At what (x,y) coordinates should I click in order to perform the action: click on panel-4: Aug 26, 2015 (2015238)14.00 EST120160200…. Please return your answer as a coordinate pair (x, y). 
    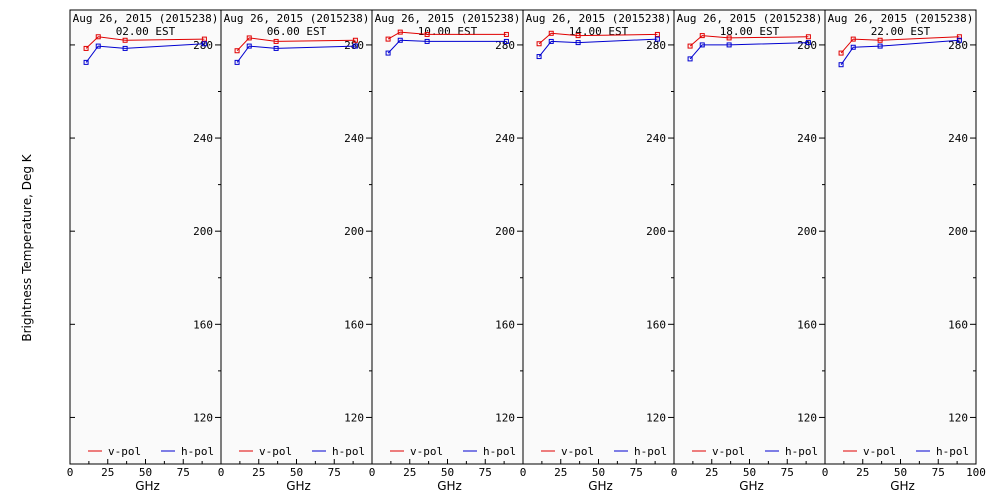
    Looking at the image, I should click on (597, 251).